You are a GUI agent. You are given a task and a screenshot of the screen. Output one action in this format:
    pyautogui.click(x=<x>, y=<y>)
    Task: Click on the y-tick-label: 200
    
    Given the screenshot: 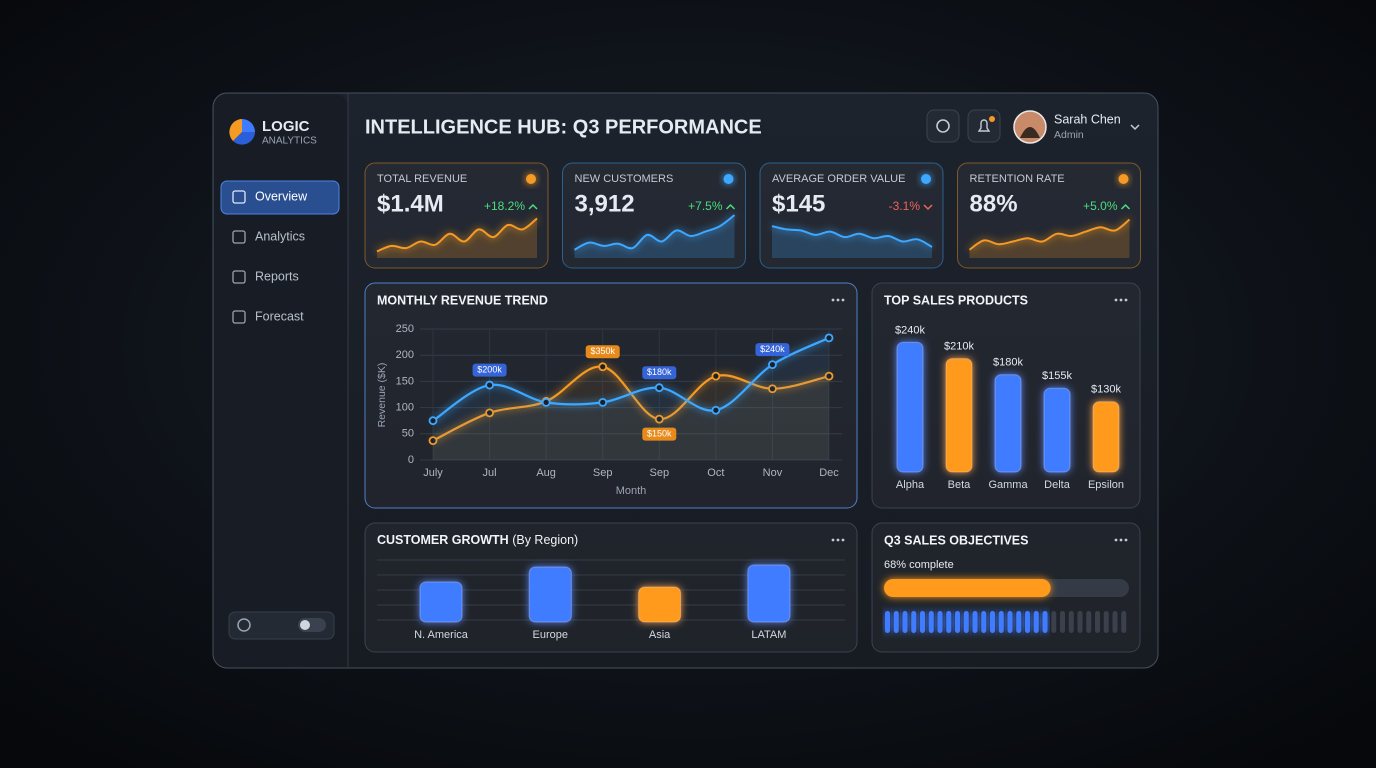 What is the action you would take?
    pyautogui.click(x=405, y=355)
    